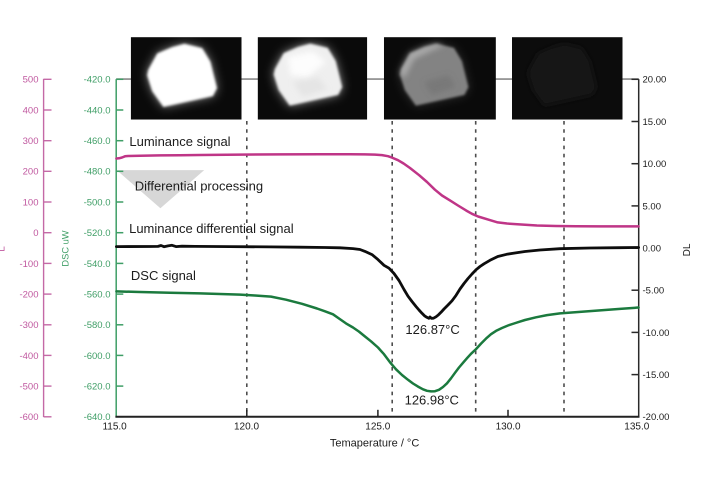 The image size is (713, 479). Describe the element at coordinates (4, 249) in the screenshot. I see `svg-text: L` at that location.